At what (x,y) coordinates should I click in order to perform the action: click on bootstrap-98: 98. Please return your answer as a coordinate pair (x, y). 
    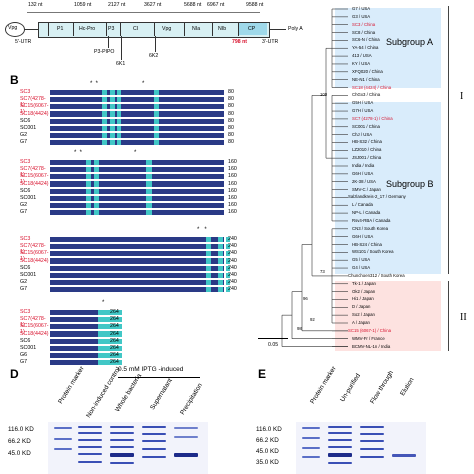
    Looking at the image, I should click on (299, 328).